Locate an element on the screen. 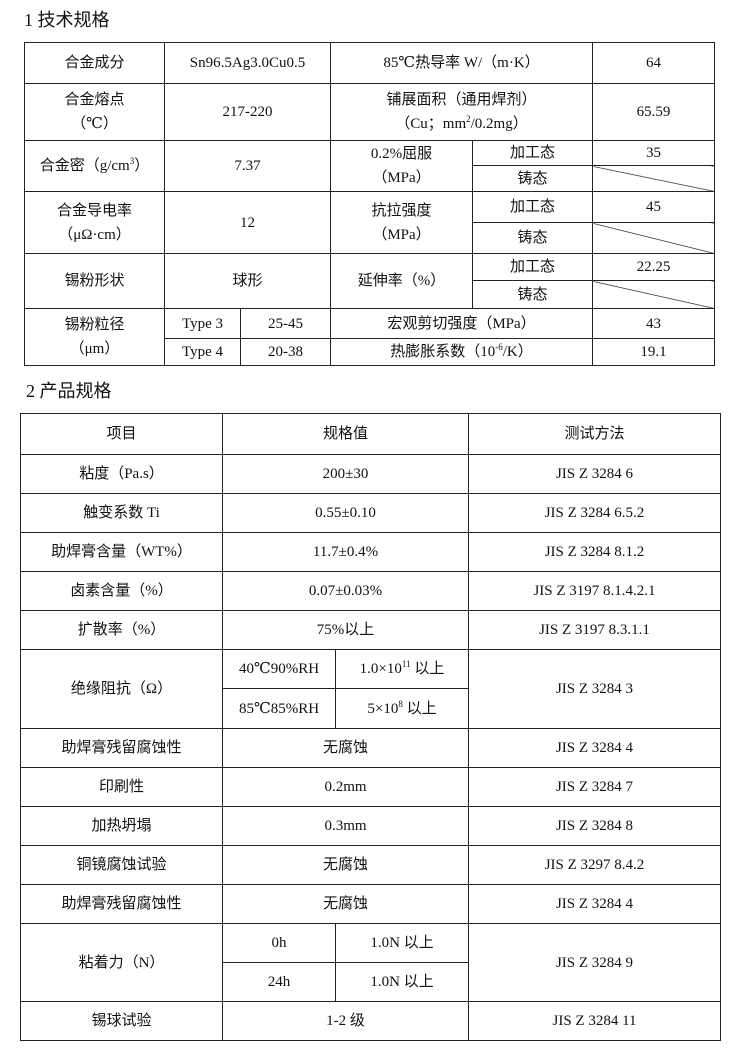  label: （℃） is located at coordinates (94, 124).